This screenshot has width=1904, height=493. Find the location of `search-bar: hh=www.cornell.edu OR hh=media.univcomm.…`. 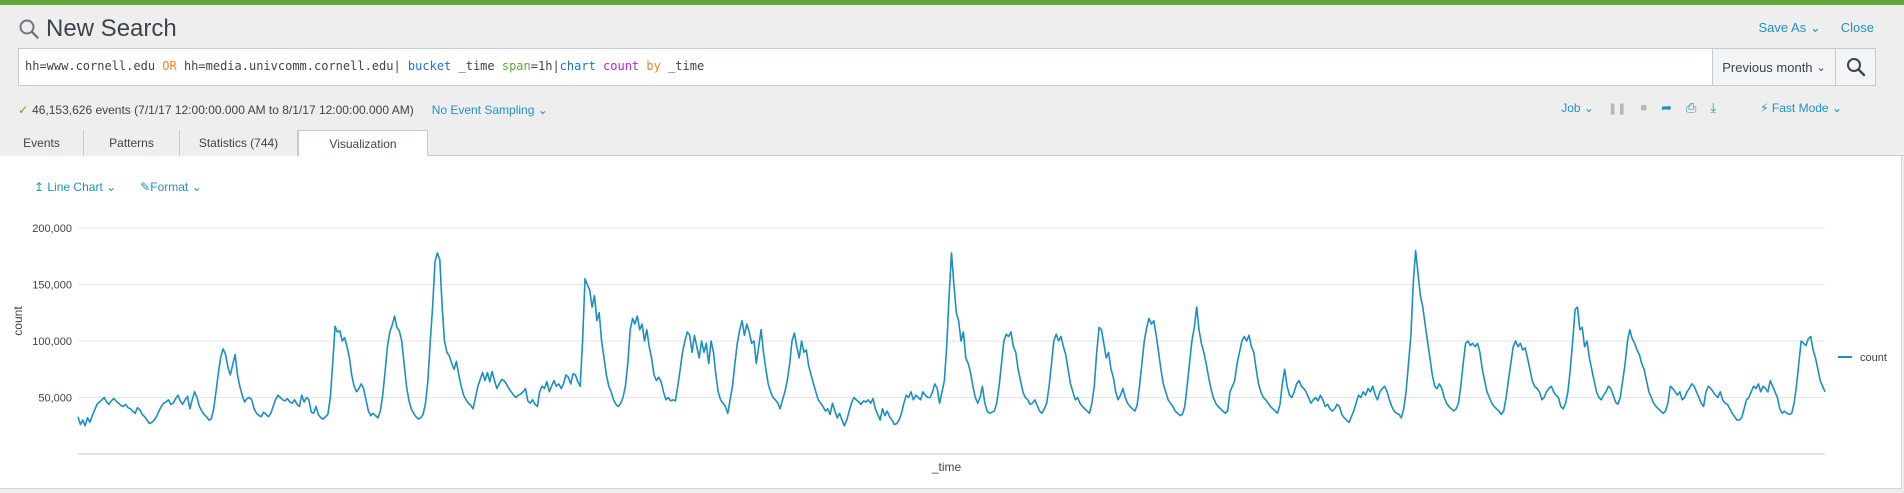

search-bar: hh=www.cornell.edu OR hh=media.univcomm.… is located at coordinates (947, 67).